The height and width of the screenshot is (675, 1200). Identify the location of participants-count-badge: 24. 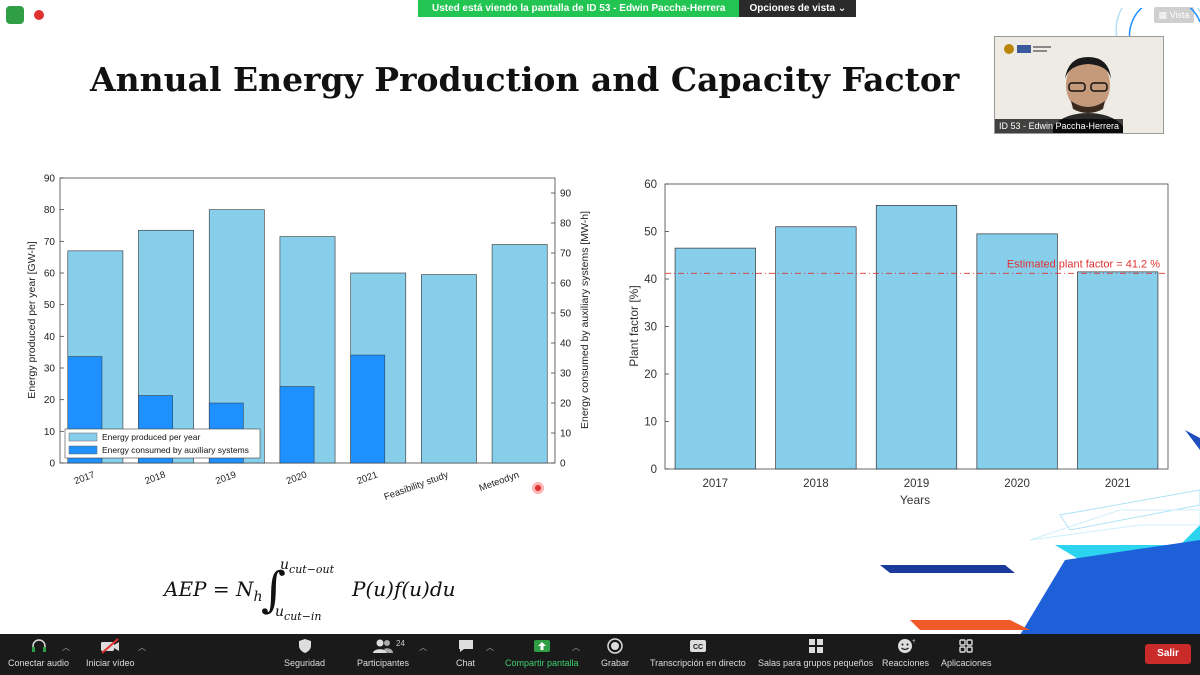
(400, 643).